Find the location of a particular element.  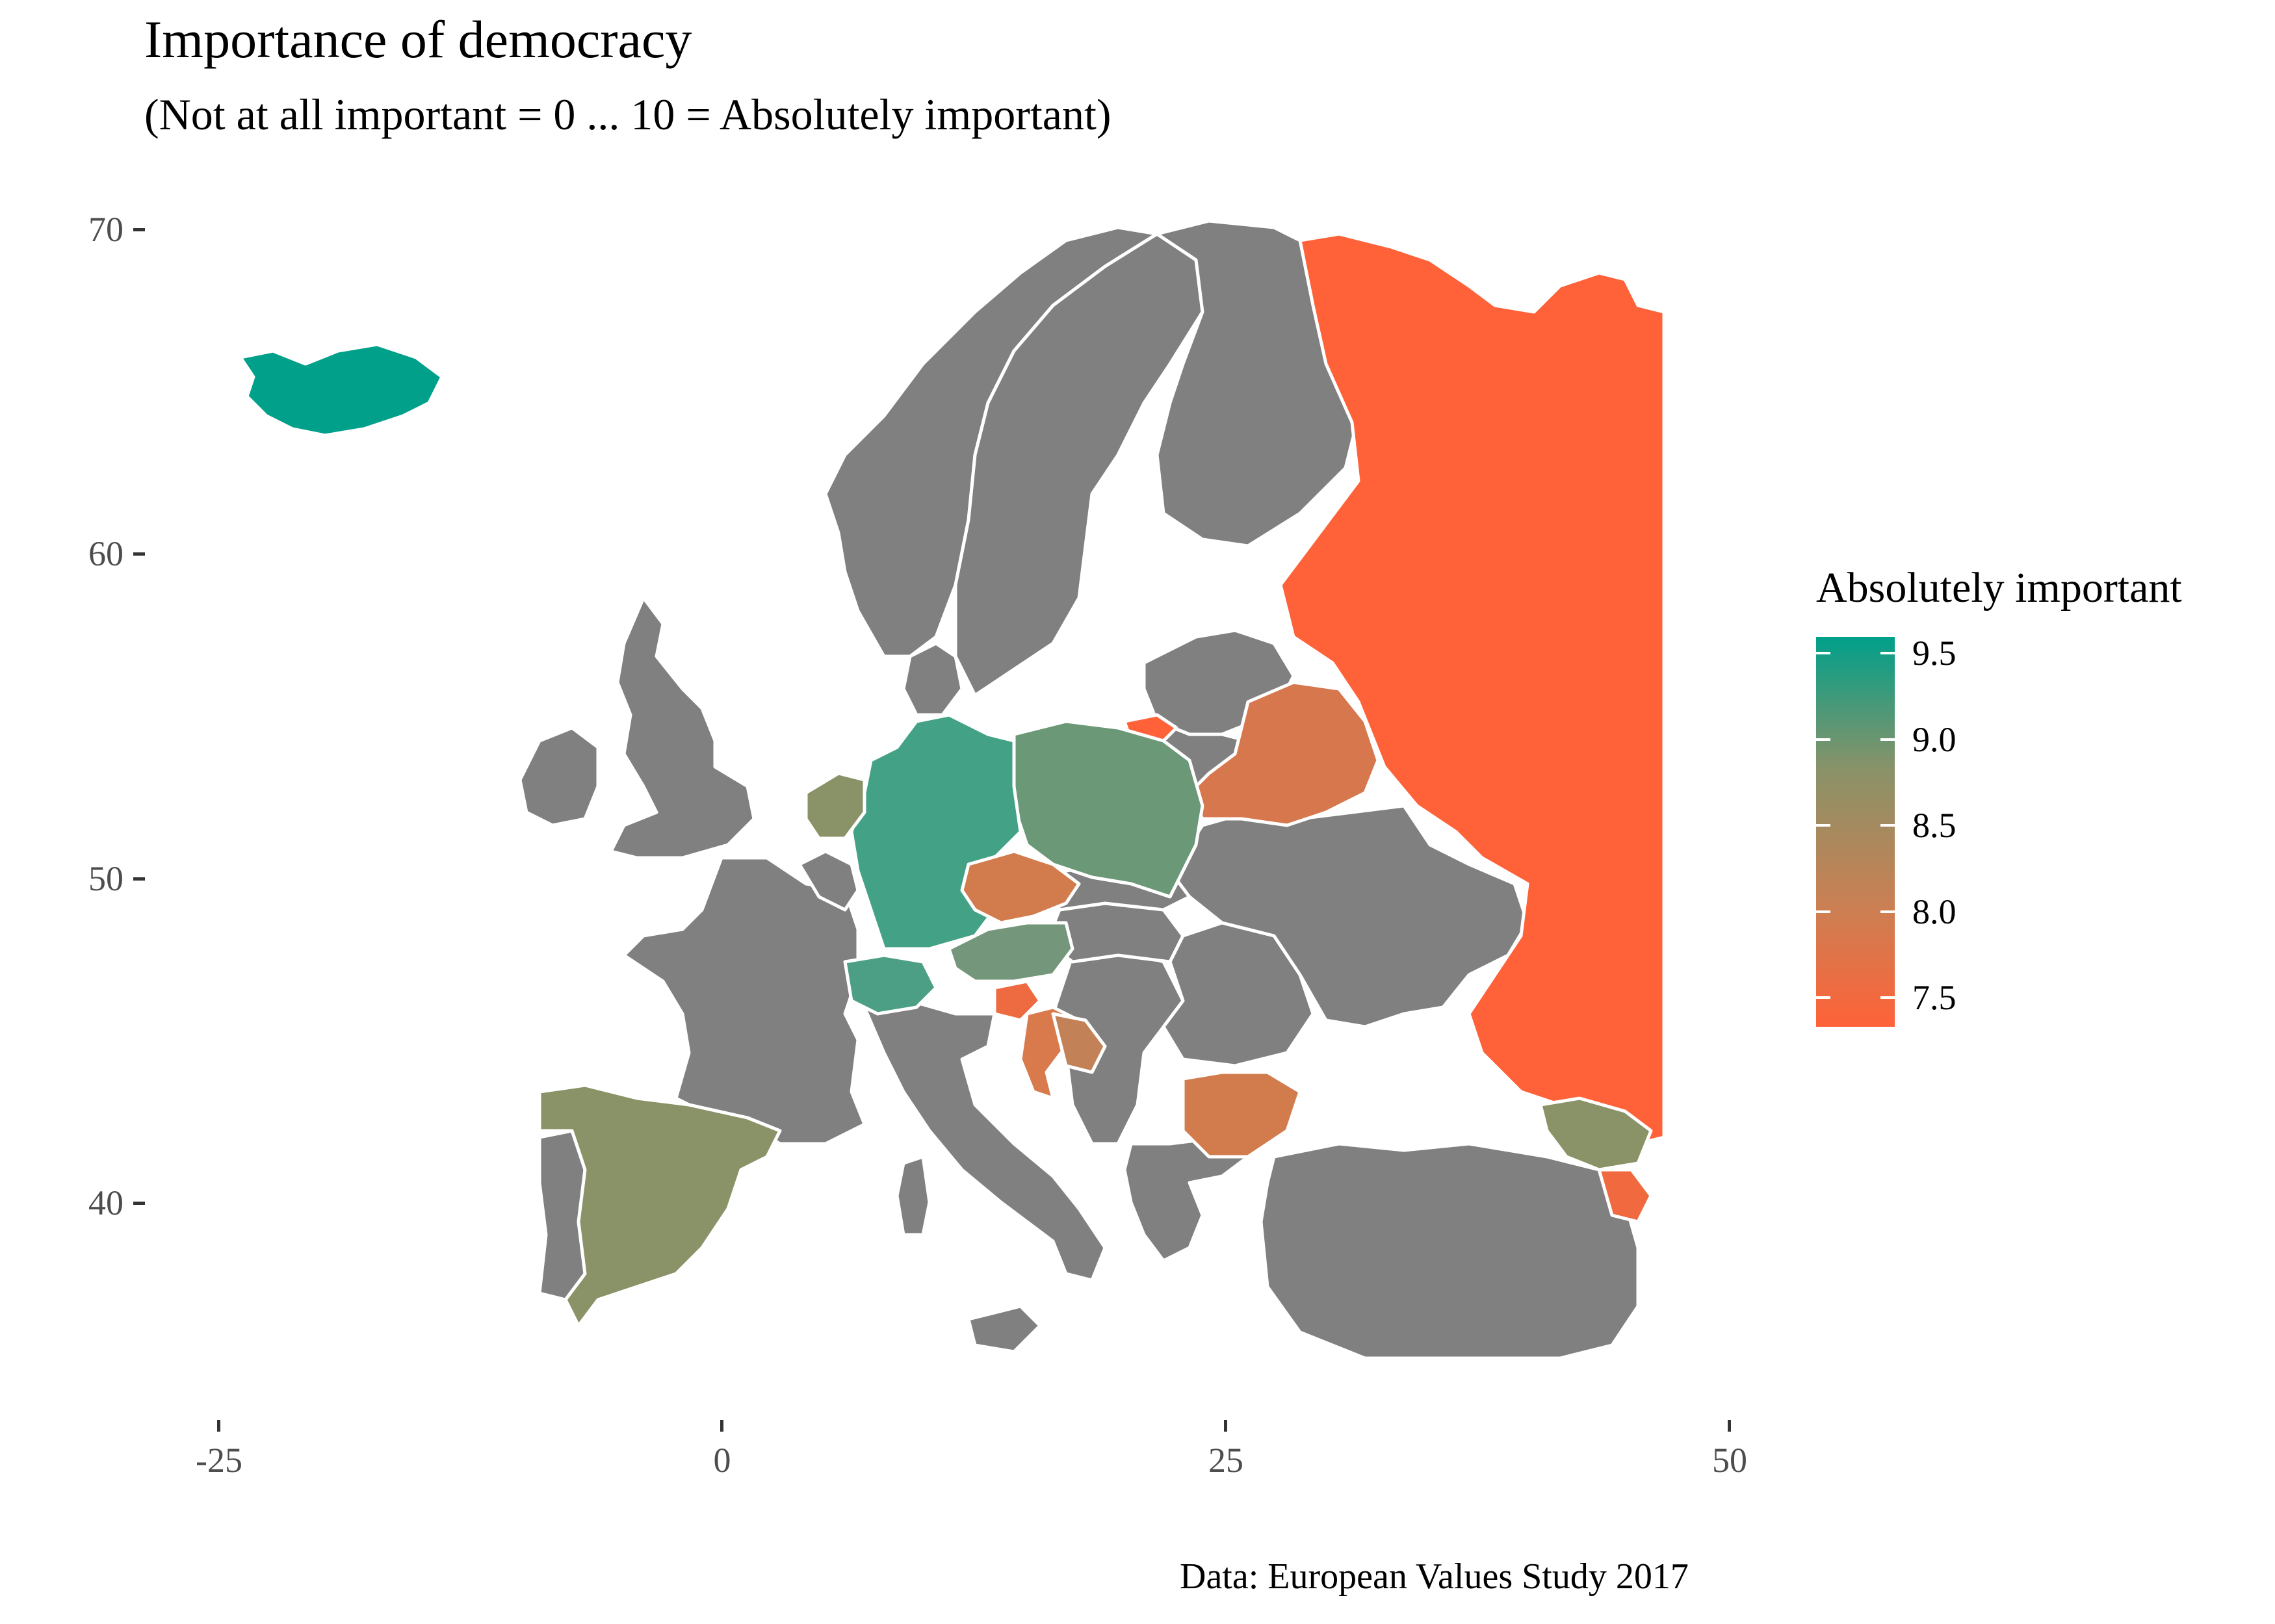

region-uk is located at coordinates (682, 728).